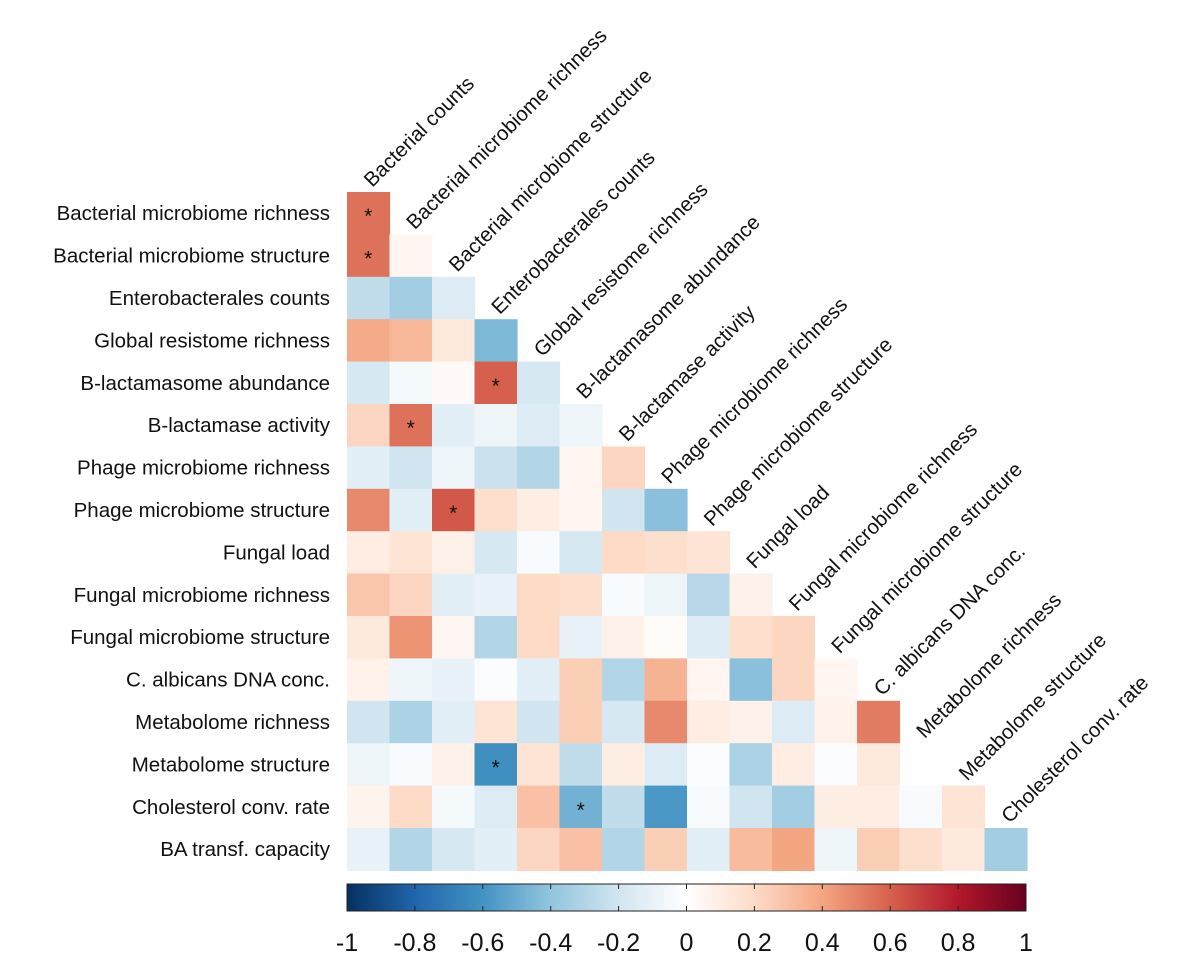 The width and height of the screenshot is (1180, 956). Describe the element at coordinates (581, 807) in the screenshot. I see `heatmap-cell-r14-c5` at that location.